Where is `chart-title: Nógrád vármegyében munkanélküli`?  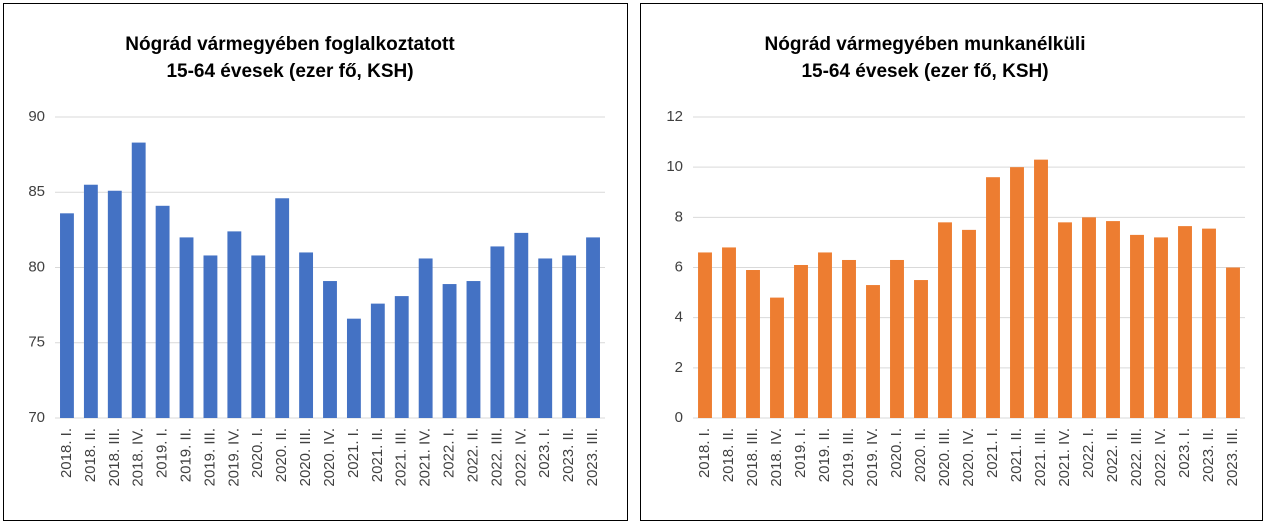
chart-title: Nógrád vármegyében munkanélküli is located at coordinates (925, 44).